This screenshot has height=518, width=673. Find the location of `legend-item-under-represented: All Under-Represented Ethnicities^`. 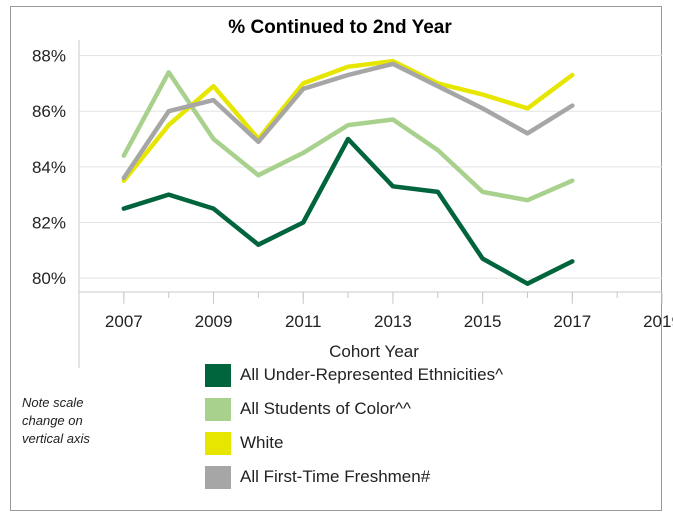

legend-item-under-represented: All Under-Represented Ethnicities^ is located at coordinates (354, 375).